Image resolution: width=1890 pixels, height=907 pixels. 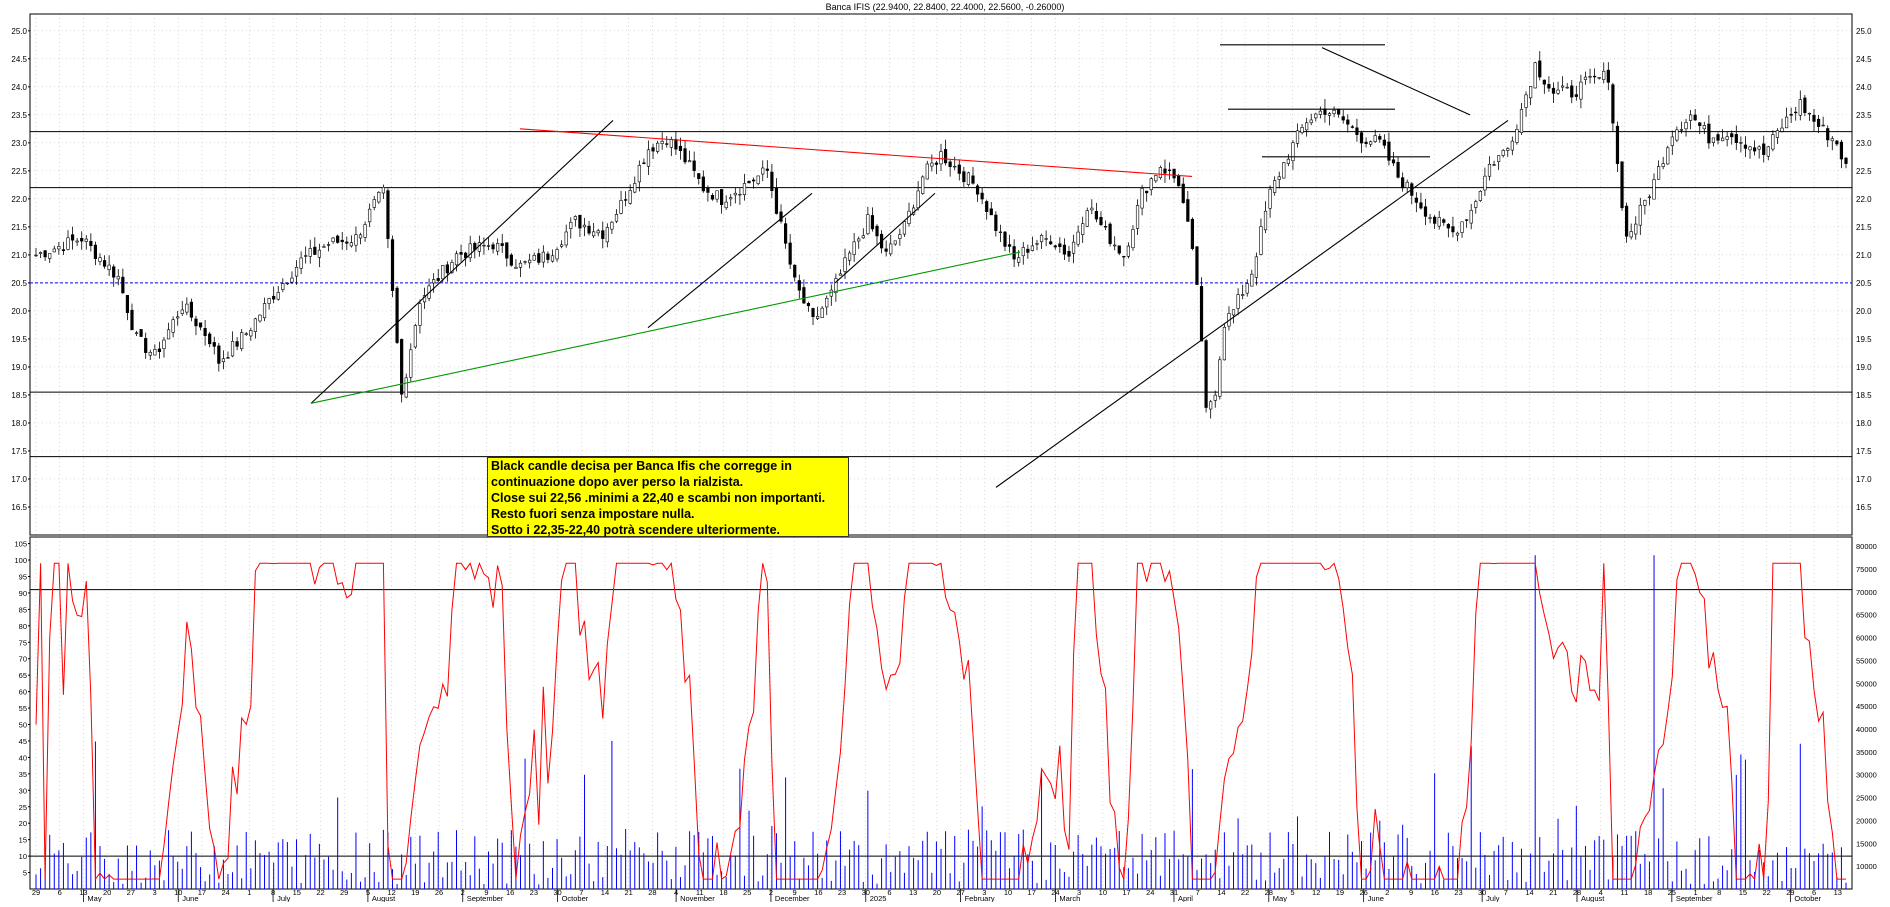 I want to click on vol-tick-right: 75000, so click(x=1866, y=569).